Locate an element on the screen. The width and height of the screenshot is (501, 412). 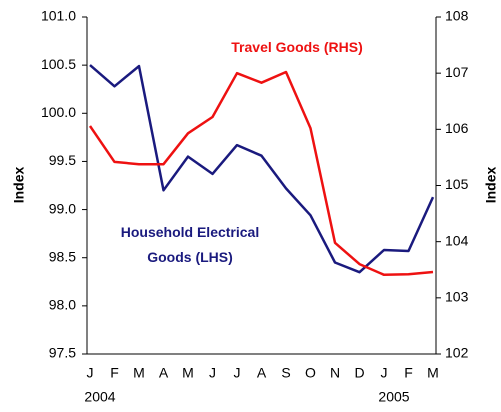
x-tick-label: N is located at coordinates (335, 373).